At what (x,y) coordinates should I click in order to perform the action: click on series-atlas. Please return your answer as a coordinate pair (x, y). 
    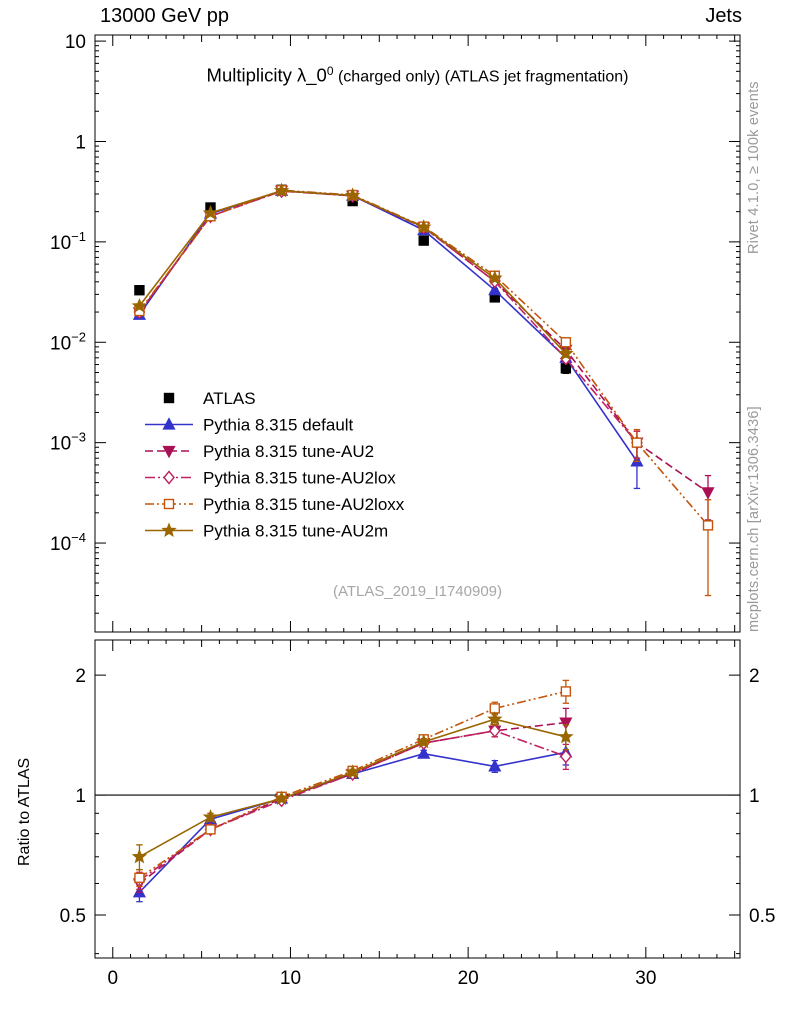
    Looking at the image, I should click on (353, 279).